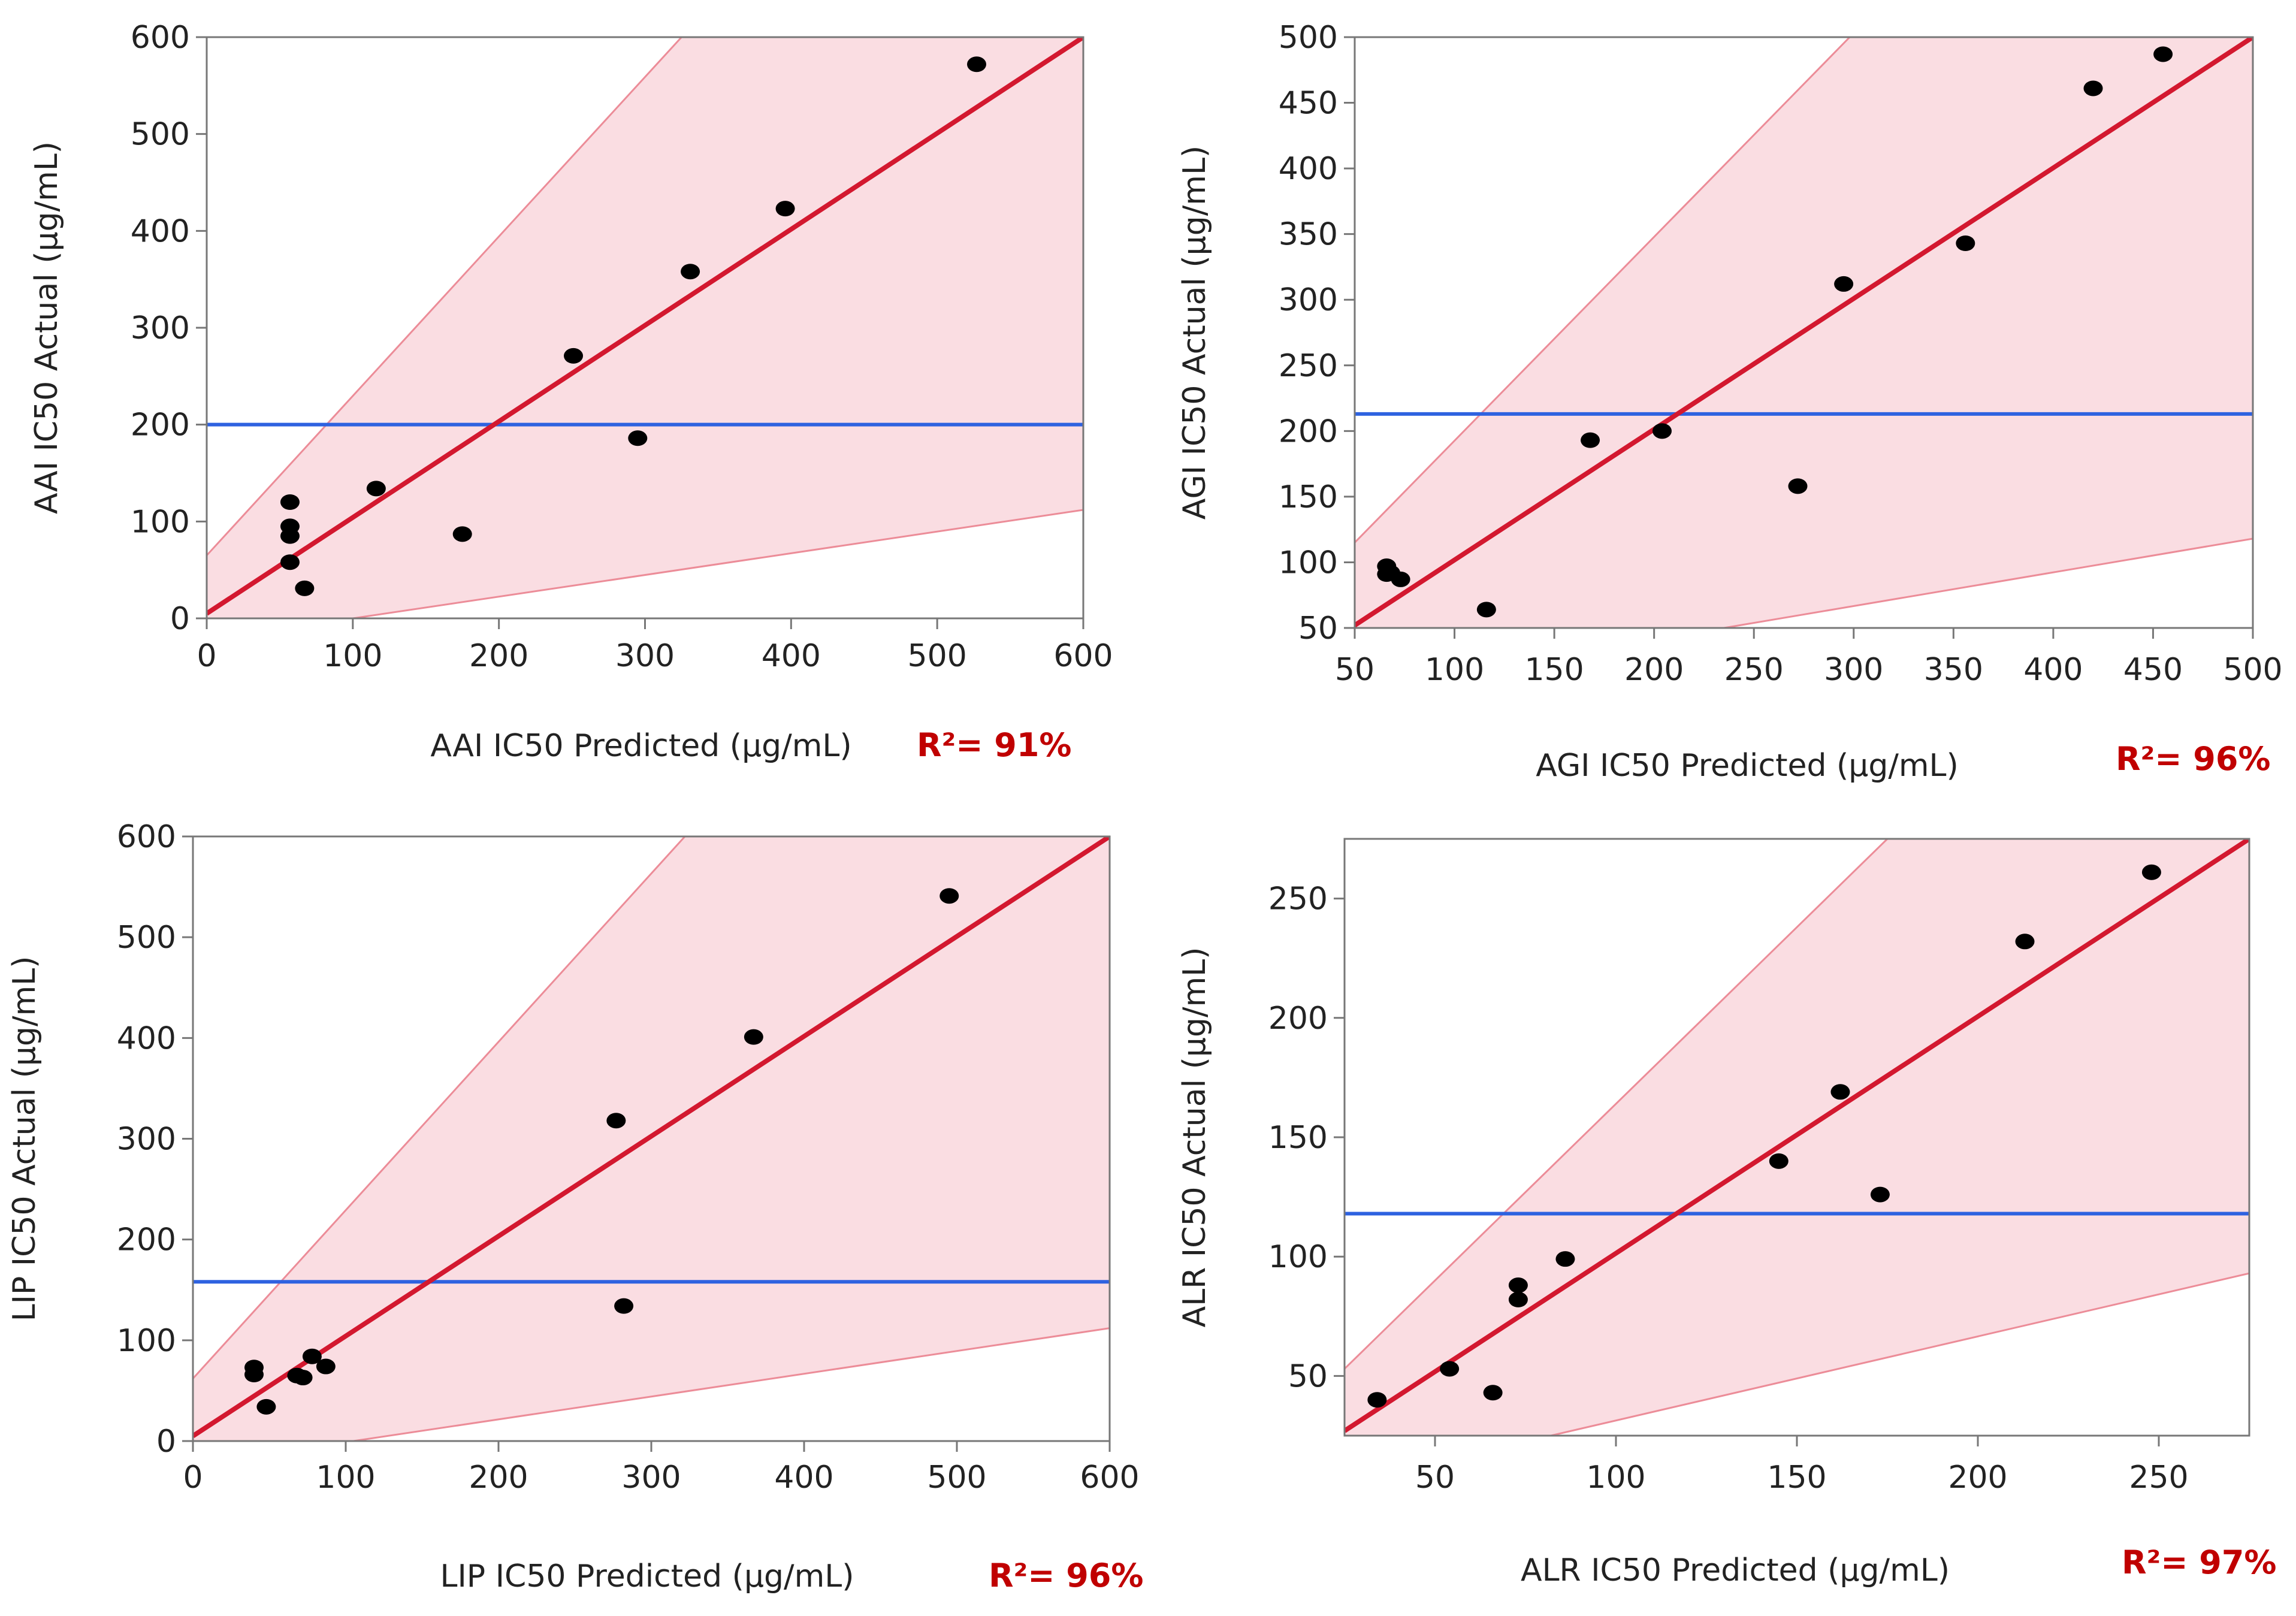  Describe the element at coordinates (1195, 333) in the screenshot. I see `y-axis-label: AGI IC50 Actual (µg/mL)` at that location.